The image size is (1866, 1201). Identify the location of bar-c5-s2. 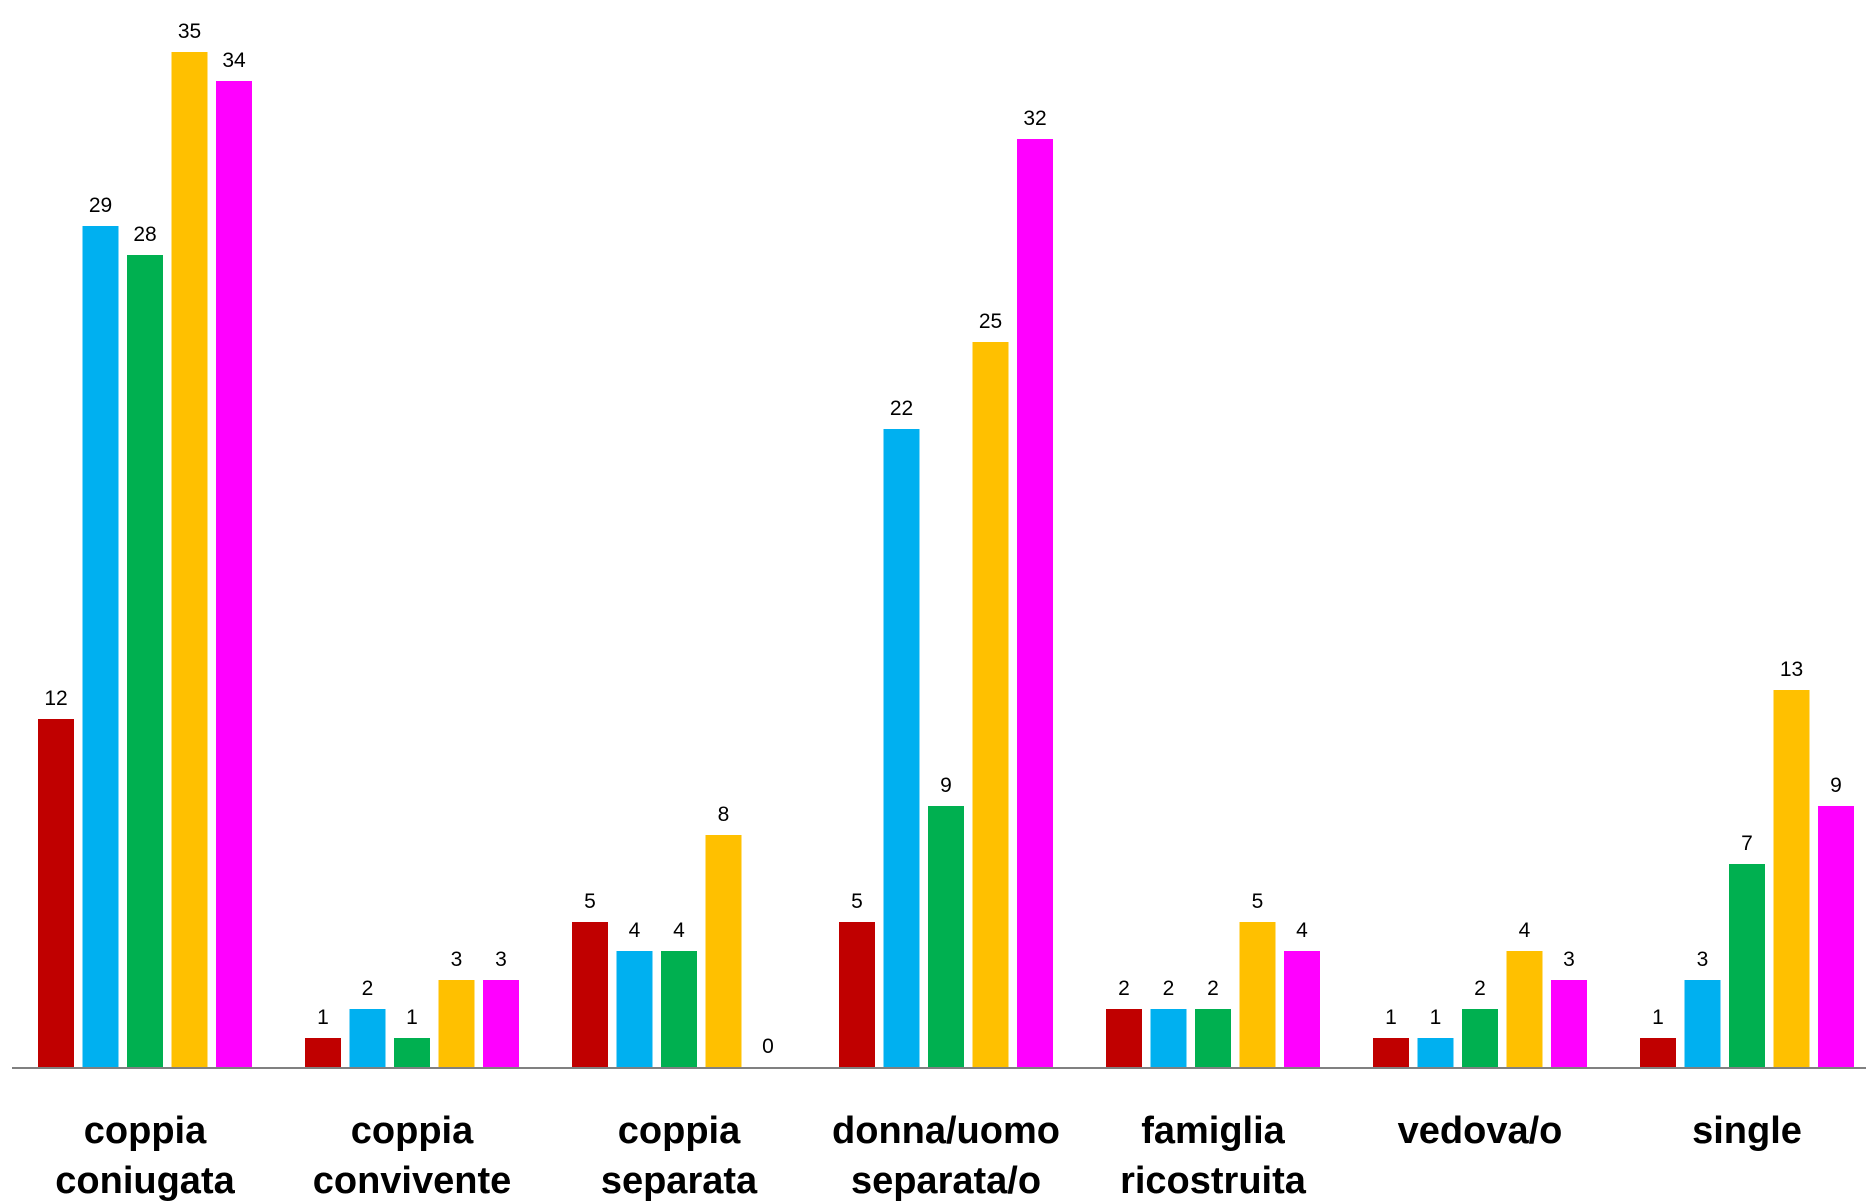
(1480, 1038).